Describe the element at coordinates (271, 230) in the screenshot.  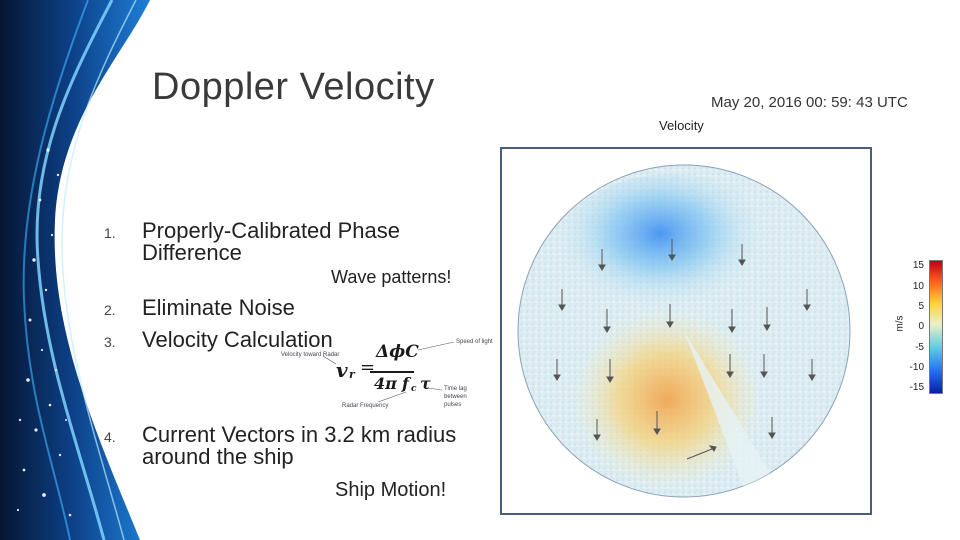
I see `list-text: Properly-Calibrated Phase` at that location.